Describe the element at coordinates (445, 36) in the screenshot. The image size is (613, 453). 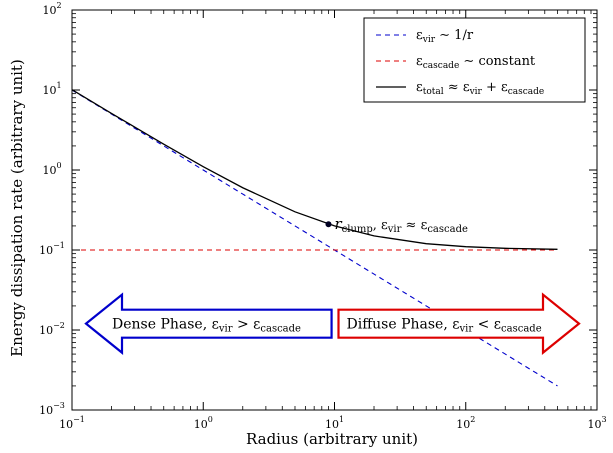
I see `legend-label: εvir ∼ 1/r` at that location.